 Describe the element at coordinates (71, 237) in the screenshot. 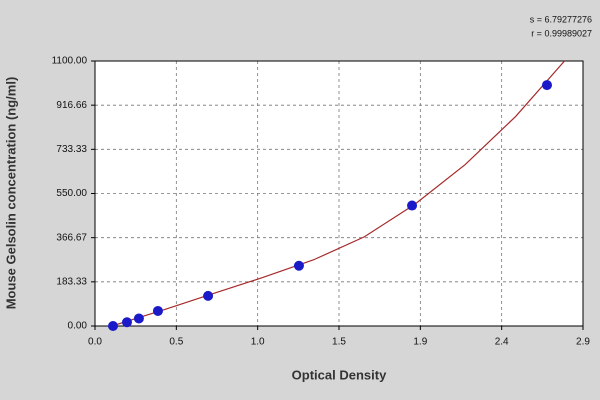

I see `y-tick-label: 366.67` at that location.